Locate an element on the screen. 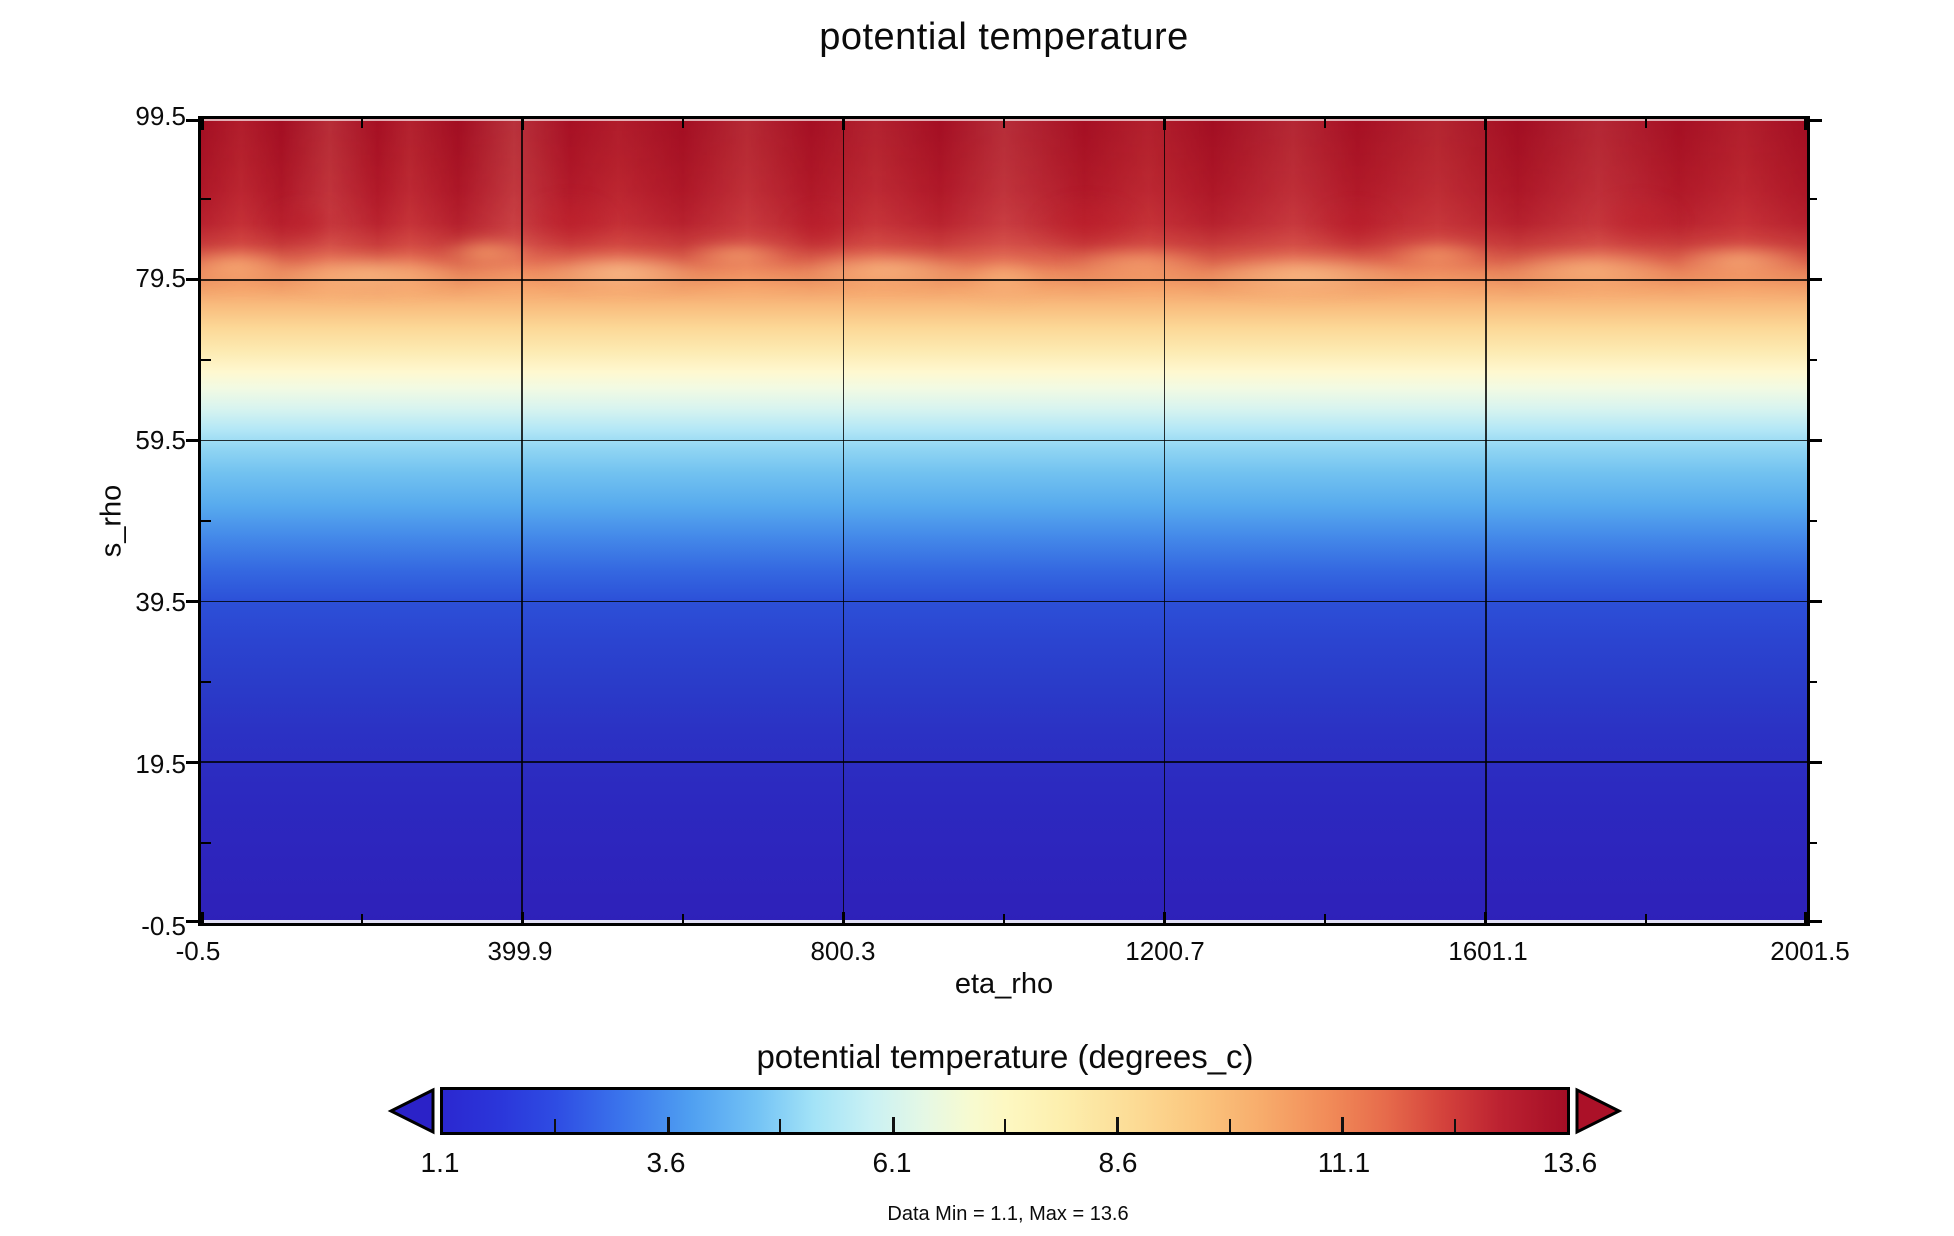 Image resolution: width=1954 pixels, height=1236 pixels. y-tick-label: 19.5 is located at coordinates (160, 764).